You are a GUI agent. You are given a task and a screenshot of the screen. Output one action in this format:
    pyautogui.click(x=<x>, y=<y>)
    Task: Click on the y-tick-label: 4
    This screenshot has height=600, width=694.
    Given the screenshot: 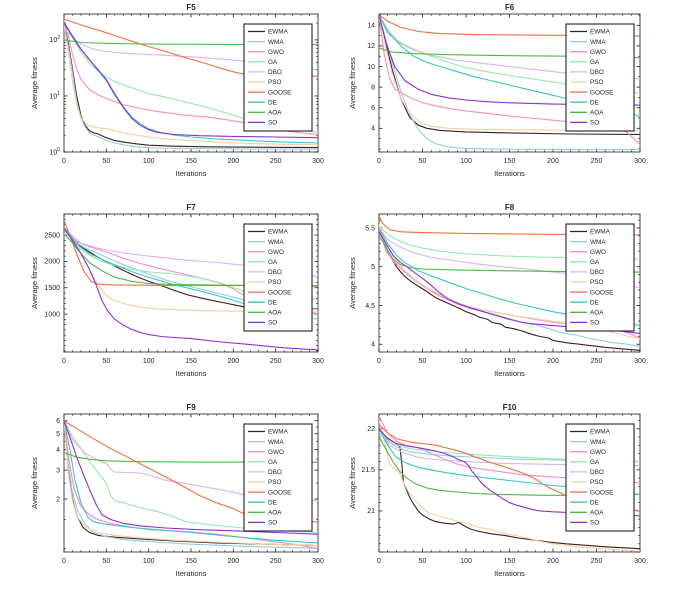 What is the action you would take?
    pyautogui.click(x=373, y=129)
    